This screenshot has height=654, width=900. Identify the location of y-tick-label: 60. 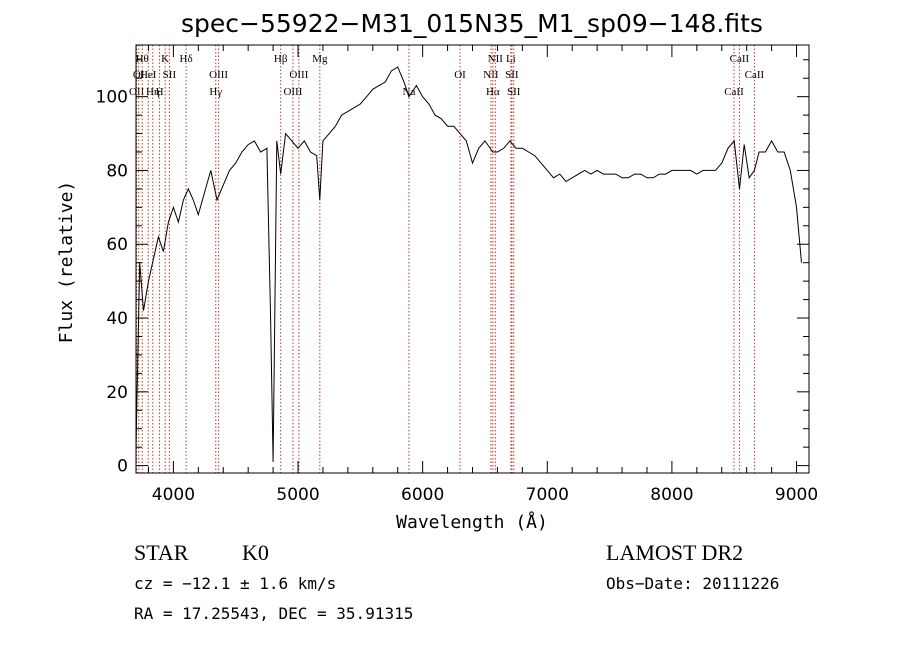
(117, 245).